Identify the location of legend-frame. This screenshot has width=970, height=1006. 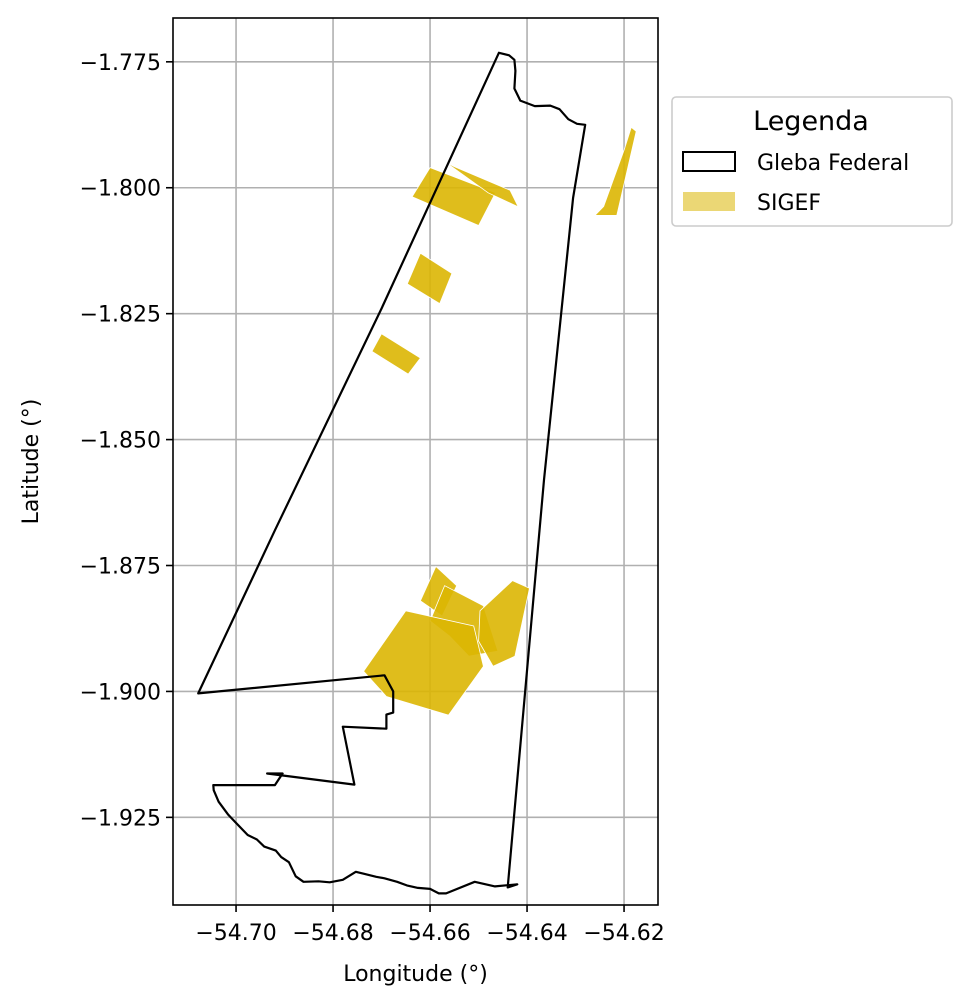
(812, 161).